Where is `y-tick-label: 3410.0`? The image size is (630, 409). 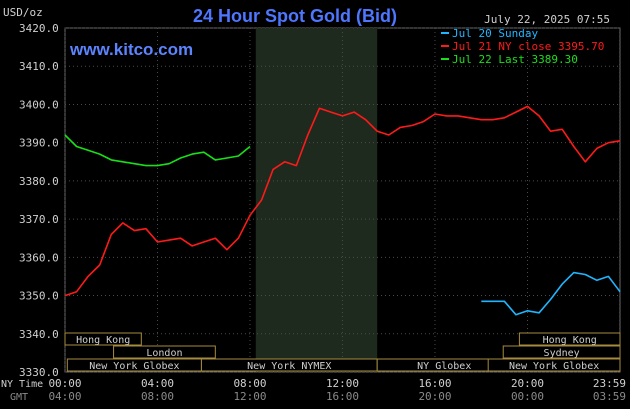 y-tick-label: 3410.0 is located at coordinates (39, 66).